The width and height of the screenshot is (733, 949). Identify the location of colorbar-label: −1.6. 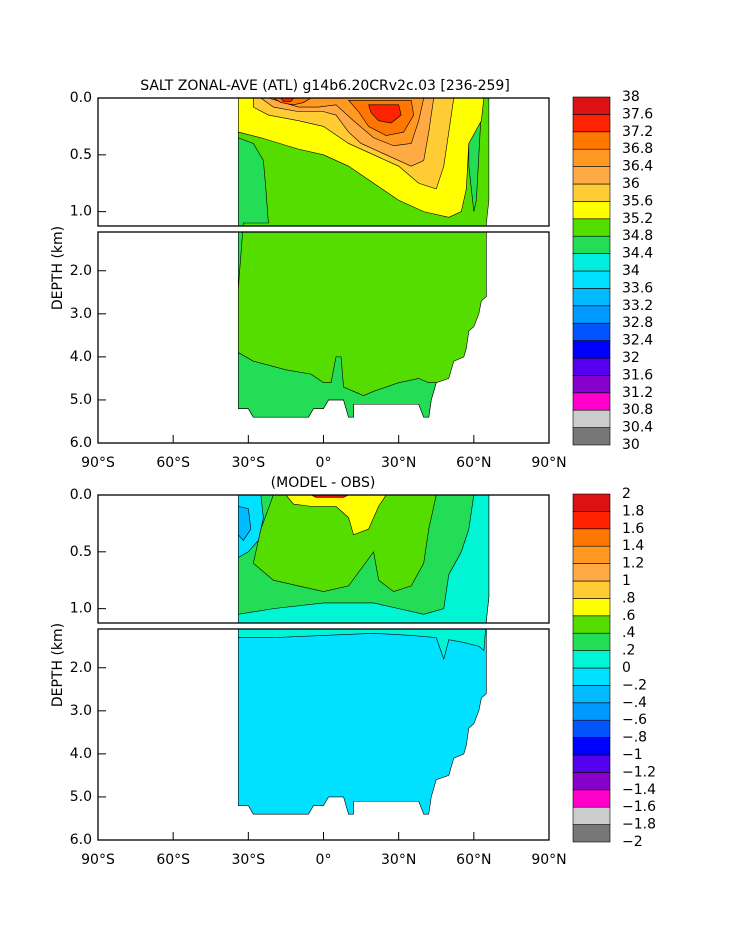
(639, 807).